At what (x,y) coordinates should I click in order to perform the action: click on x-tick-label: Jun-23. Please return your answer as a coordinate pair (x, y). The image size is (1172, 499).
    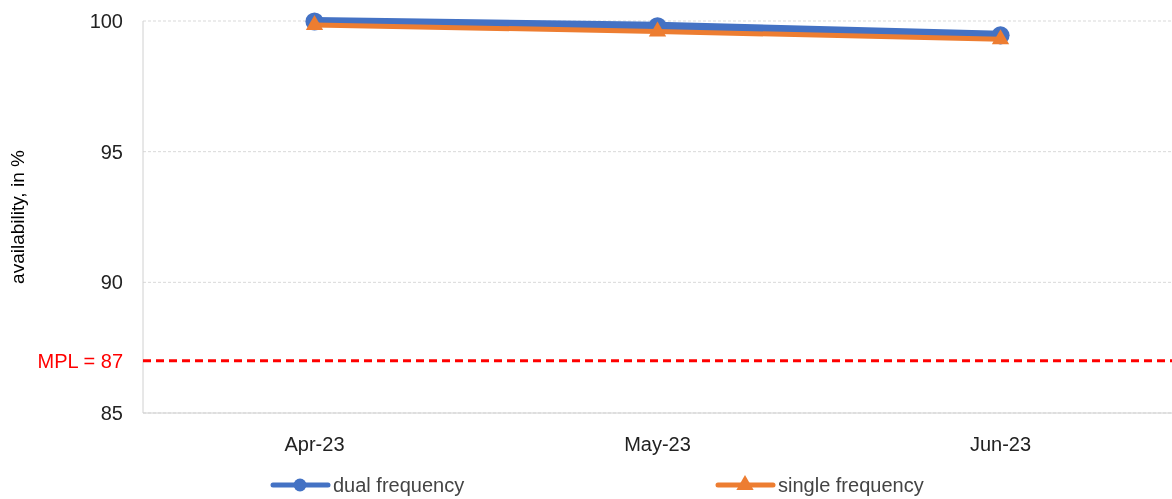
    Looking at the image, I should click on (1000, 444).